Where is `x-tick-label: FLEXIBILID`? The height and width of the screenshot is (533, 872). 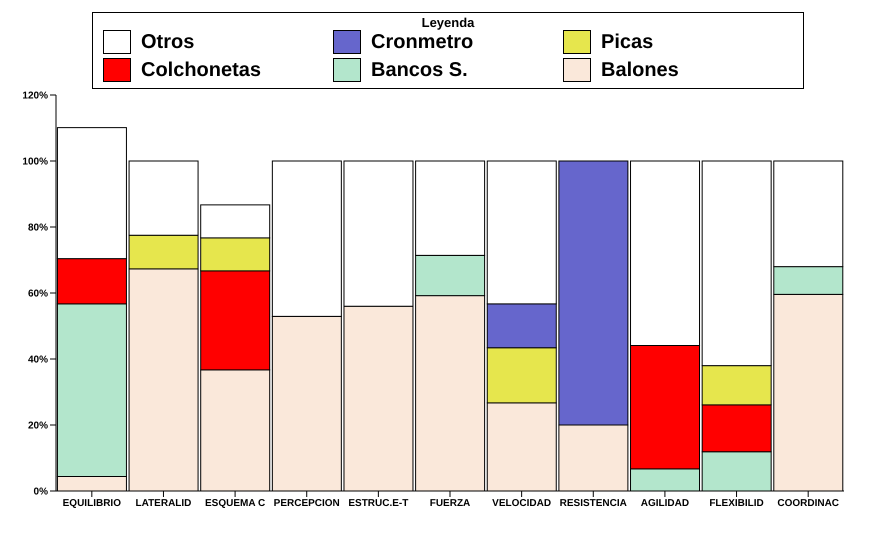 x-tick-label: FLEXIBILID is located at coordinates (736, 504).